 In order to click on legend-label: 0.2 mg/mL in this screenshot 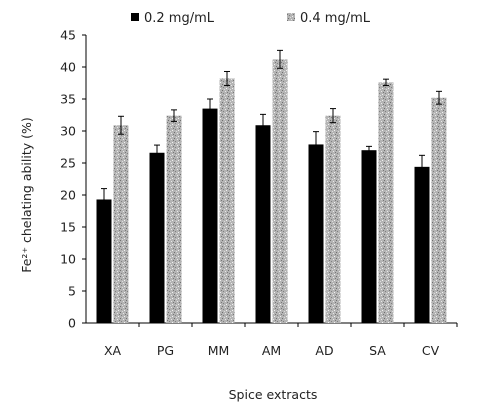, I will do `click(179, 18)`.